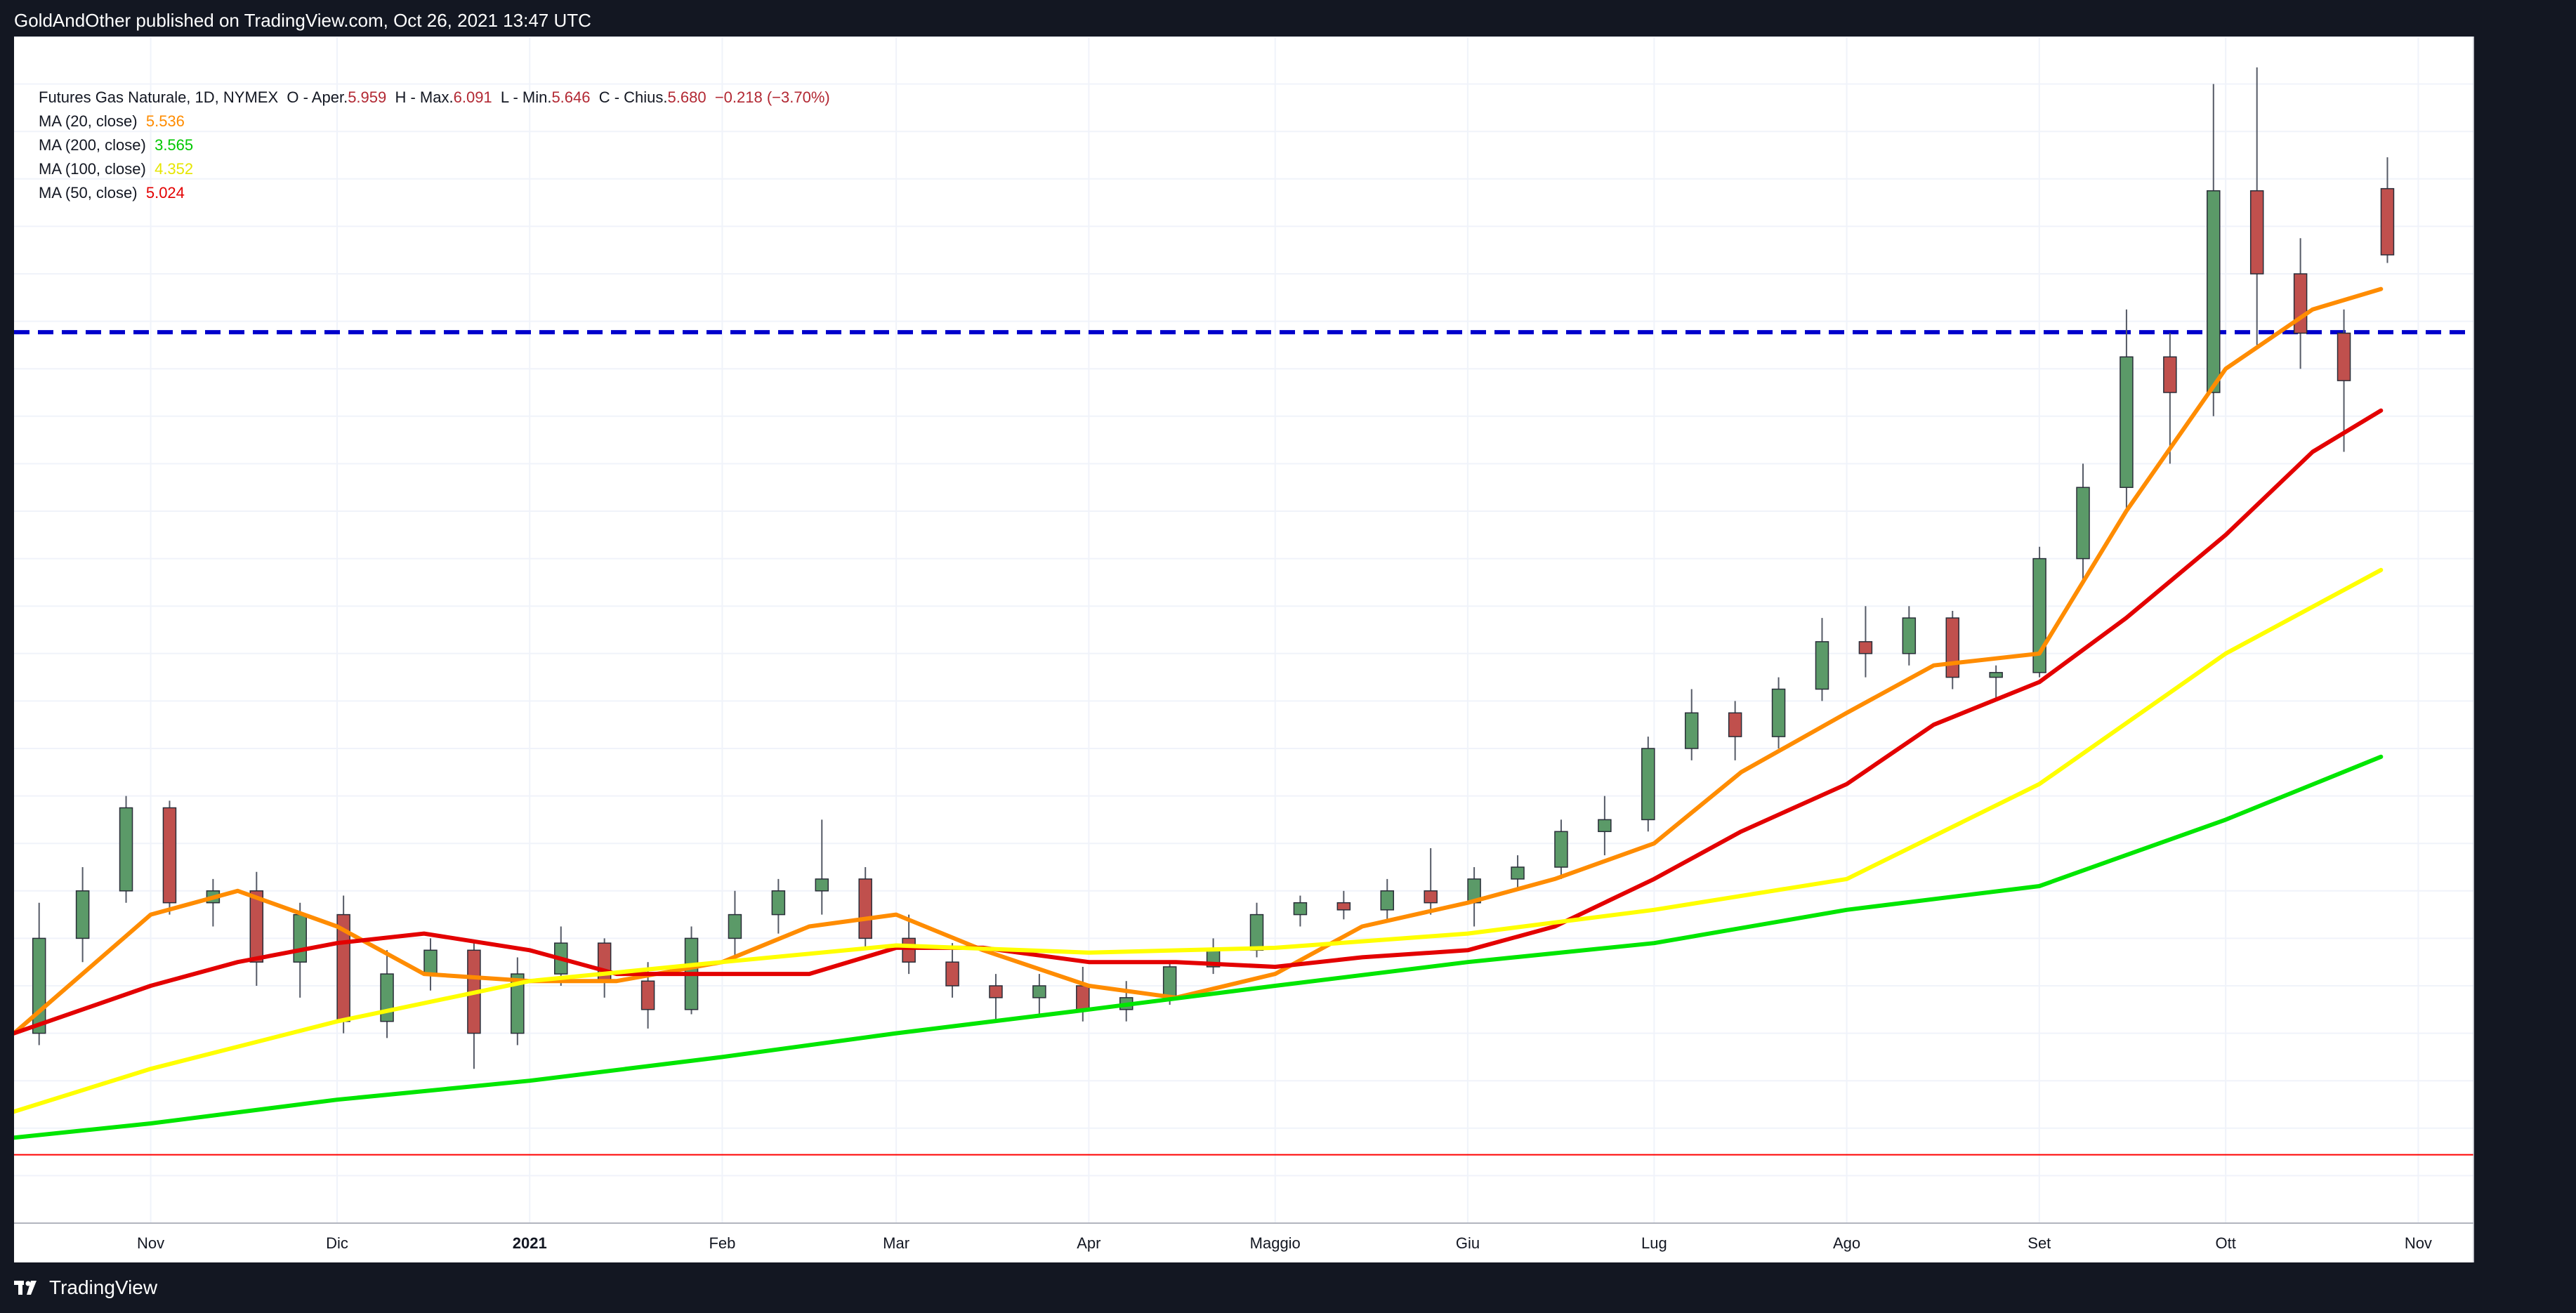 This screenshot has width=2576, height=1313. Describe the element at coordinates (571, 97) in the screenshot. I see `low-value: 5.646` at that location.